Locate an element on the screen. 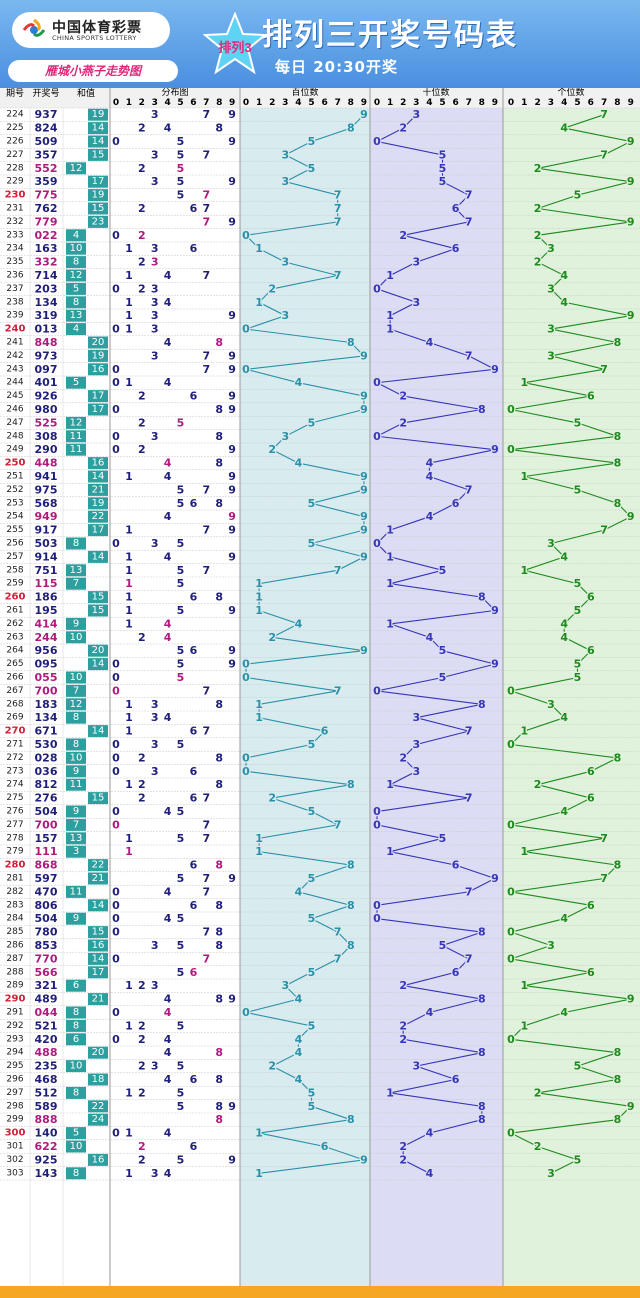 This screenshot has width=640, height=1298. hundreds-digit-mark: 2 is located at coordinates (272, 288).